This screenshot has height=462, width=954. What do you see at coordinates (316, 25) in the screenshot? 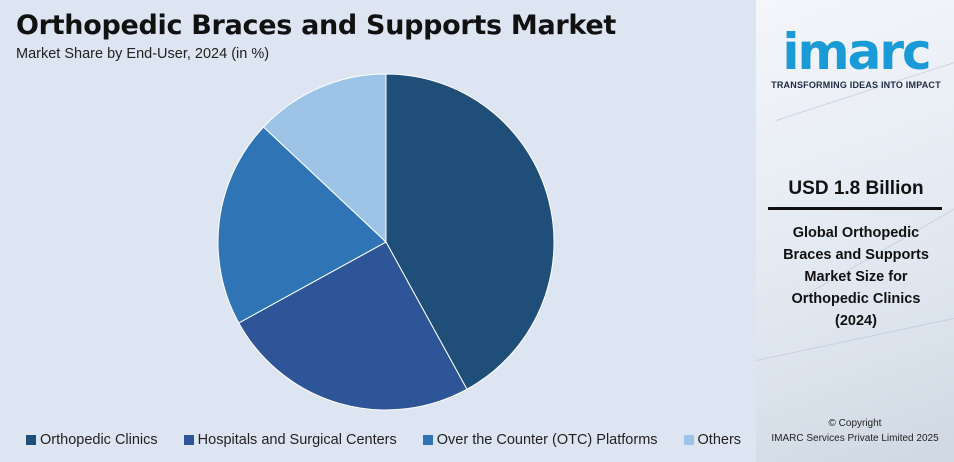
I see `chart-title: Orthopedic Braces and Supports Market` at bounding box center [316, 25].